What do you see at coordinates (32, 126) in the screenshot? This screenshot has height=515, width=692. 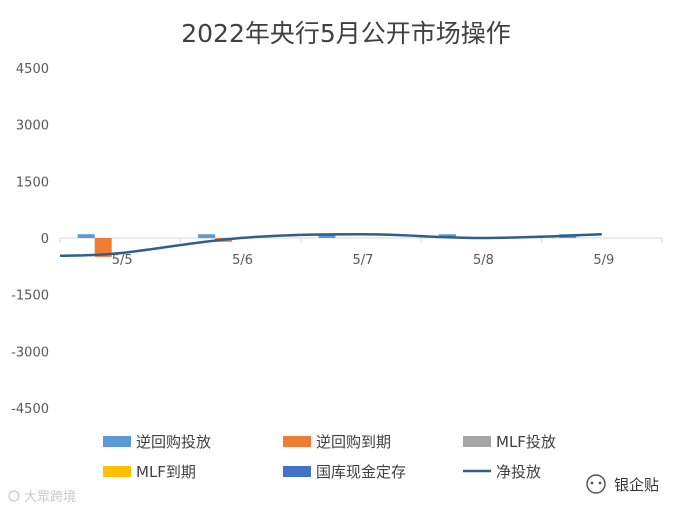 I see `y-tick-label: 3000` at bounding box center [32, 126].